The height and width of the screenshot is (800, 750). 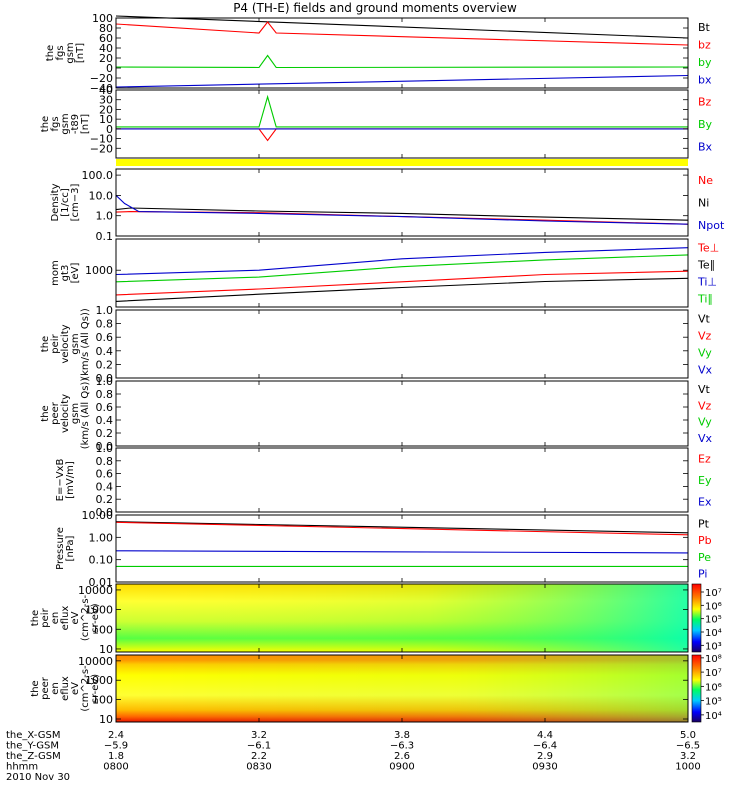 I want to click on time-row-value: 2.4, so click(x=116, y=735).